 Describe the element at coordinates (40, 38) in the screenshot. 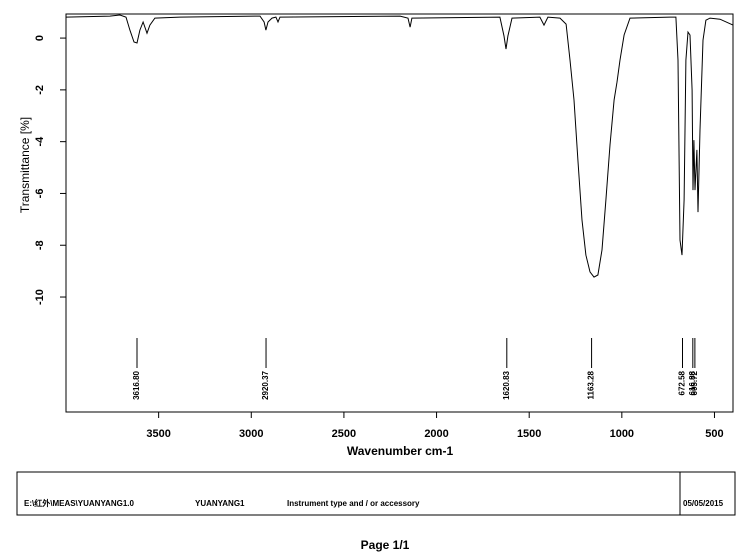

I see `y-tick-label: 0` at that location.